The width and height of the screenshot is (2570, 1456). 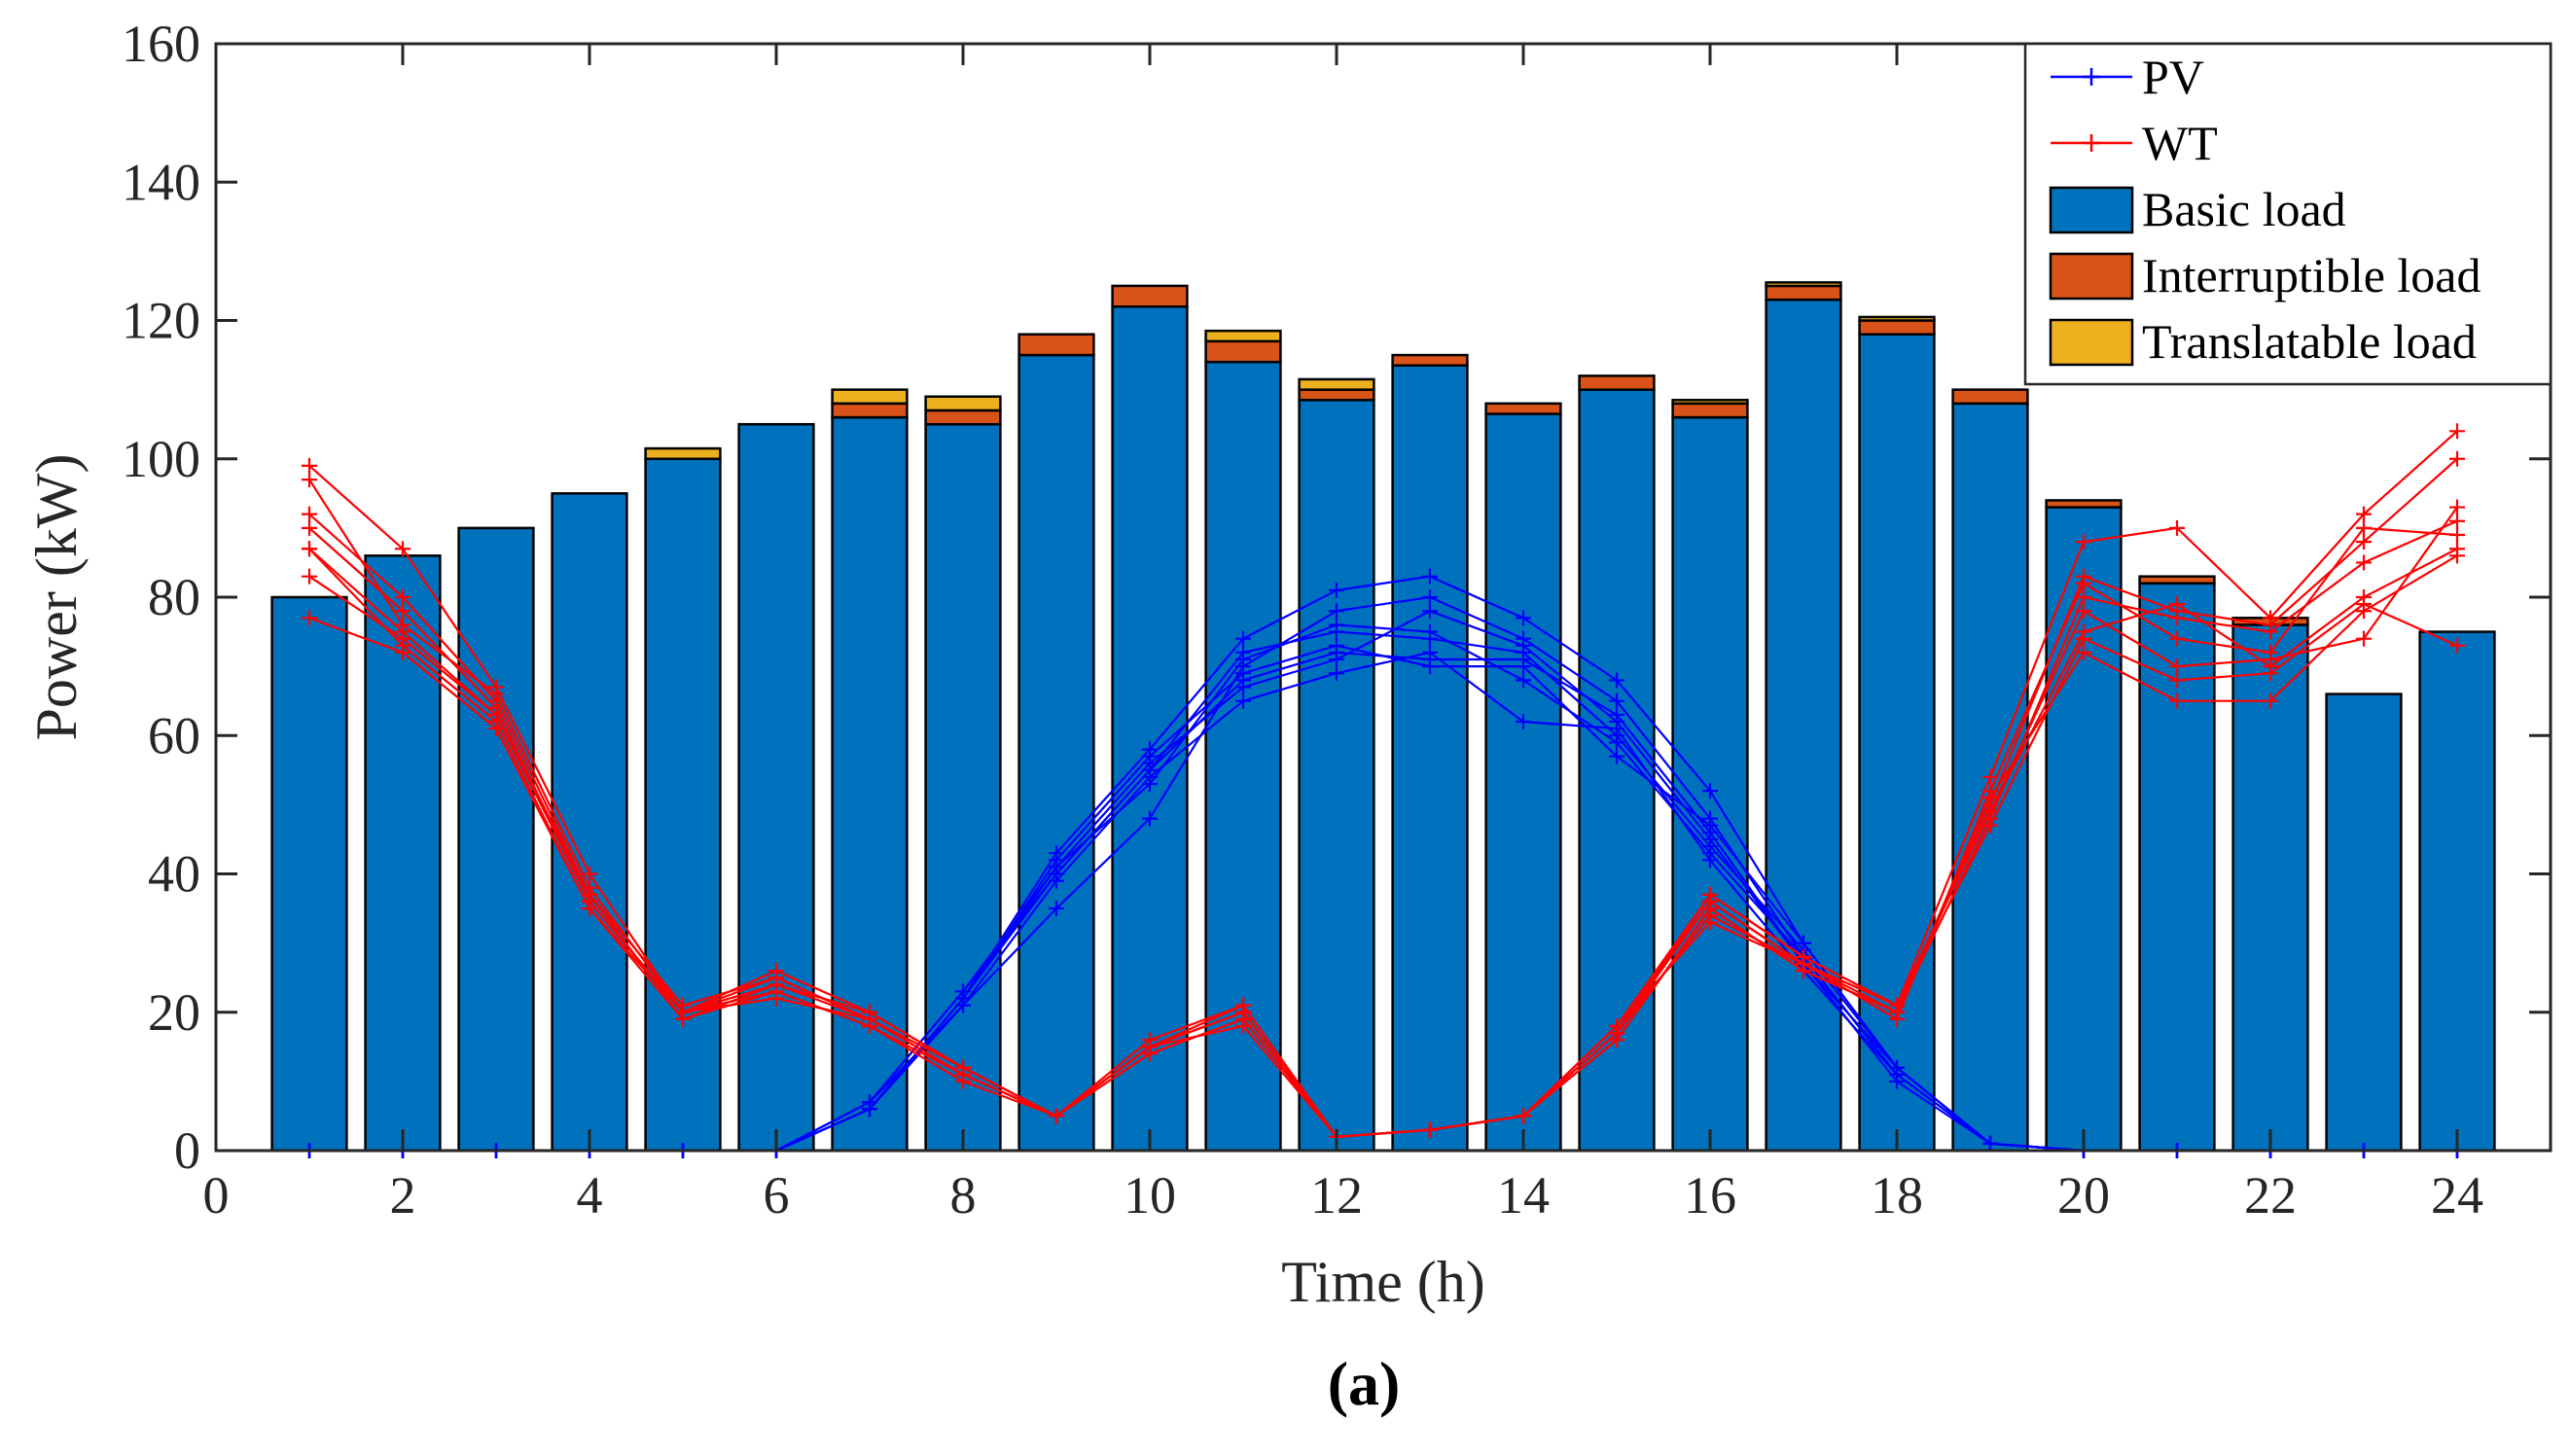 What do you see at coordinates (2091, 210) in the screenshot?
I see `legend-patch-basic-load` at bounding box center [2091, 210].